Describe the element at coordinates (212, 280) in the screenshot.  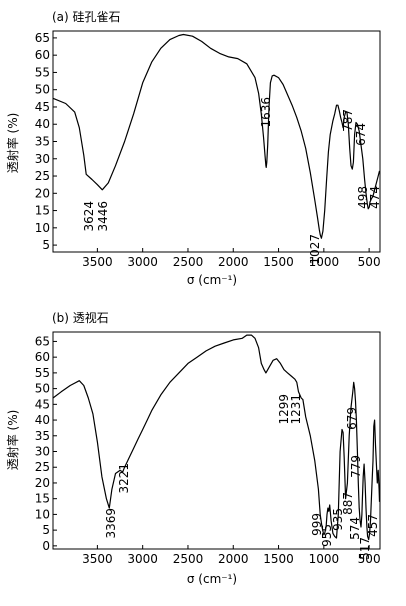
I see `panel-a-x-axis-label: σ (cm⁻¹)` at that location.